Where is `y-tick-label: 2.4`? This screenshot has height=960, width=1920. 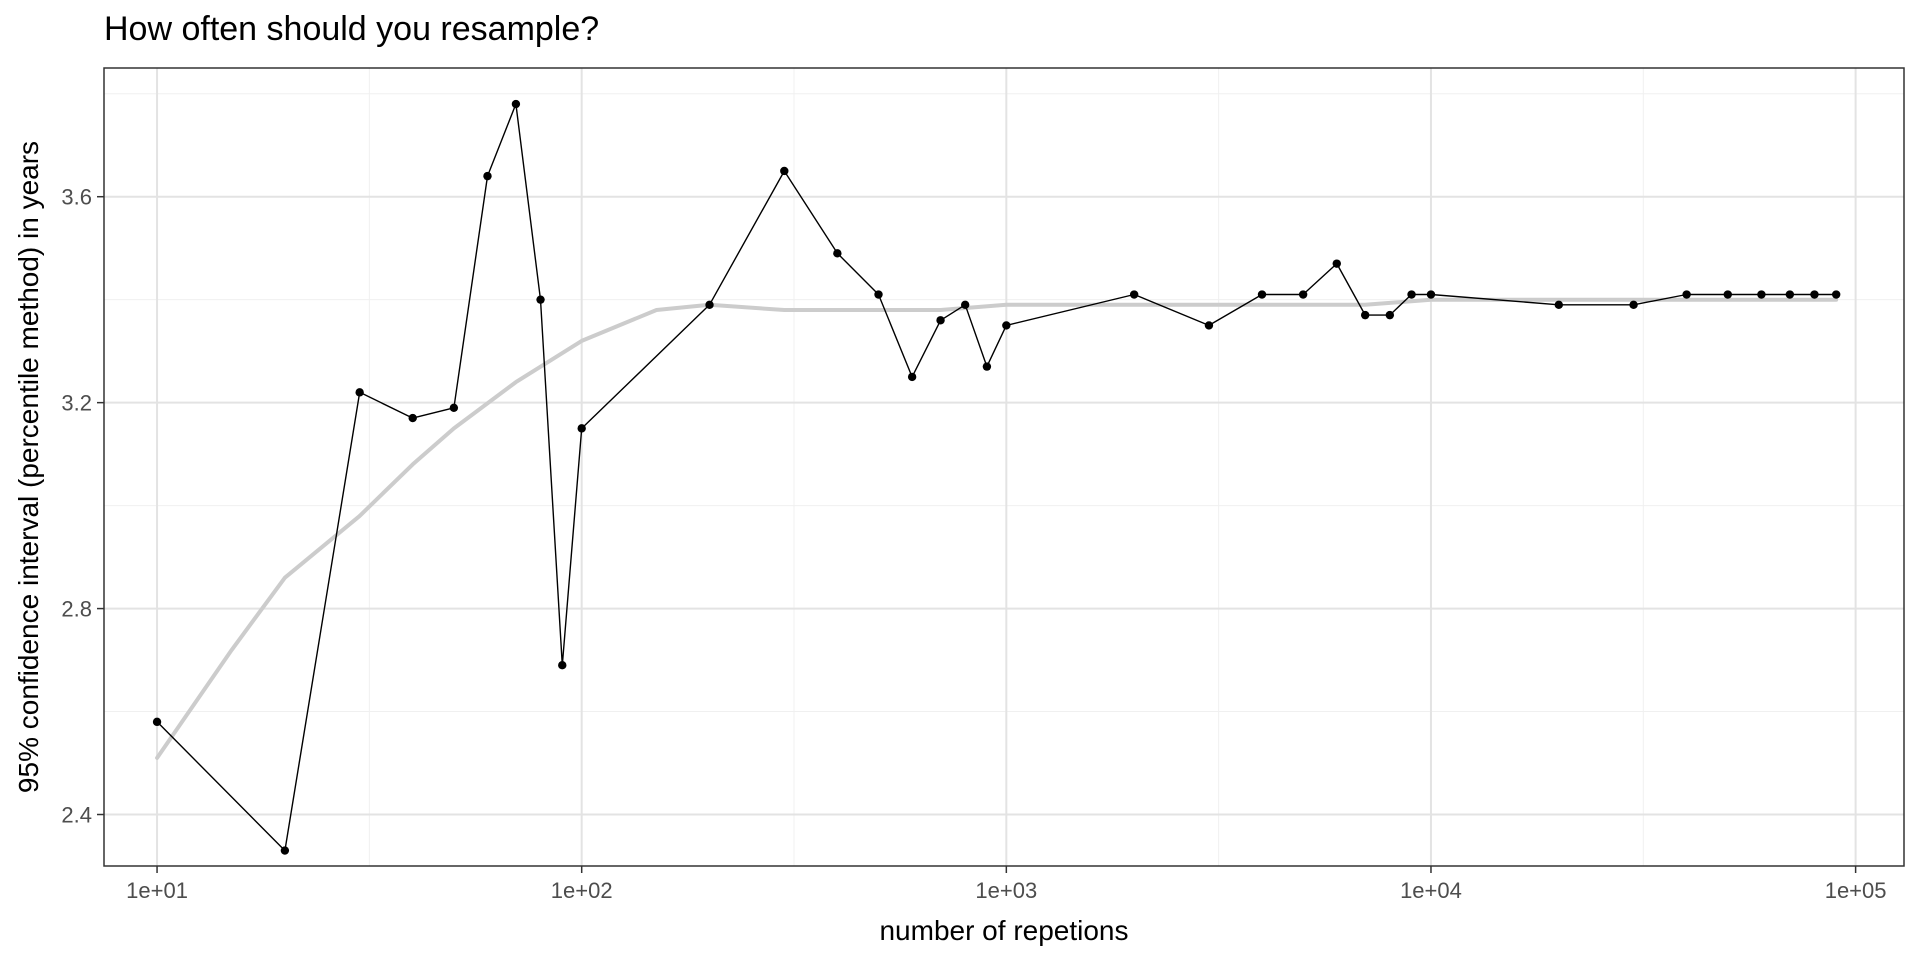 y-tick-label: 2.4 is located at coordinates (76, 815).